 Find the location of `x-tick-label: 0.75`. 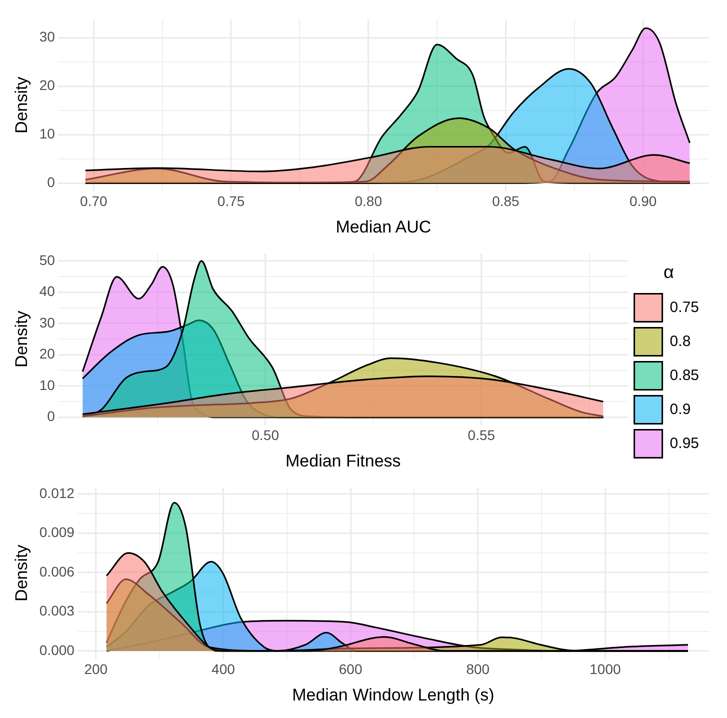

x-tick-label: 0.75 is located at coordinates (231, 201).